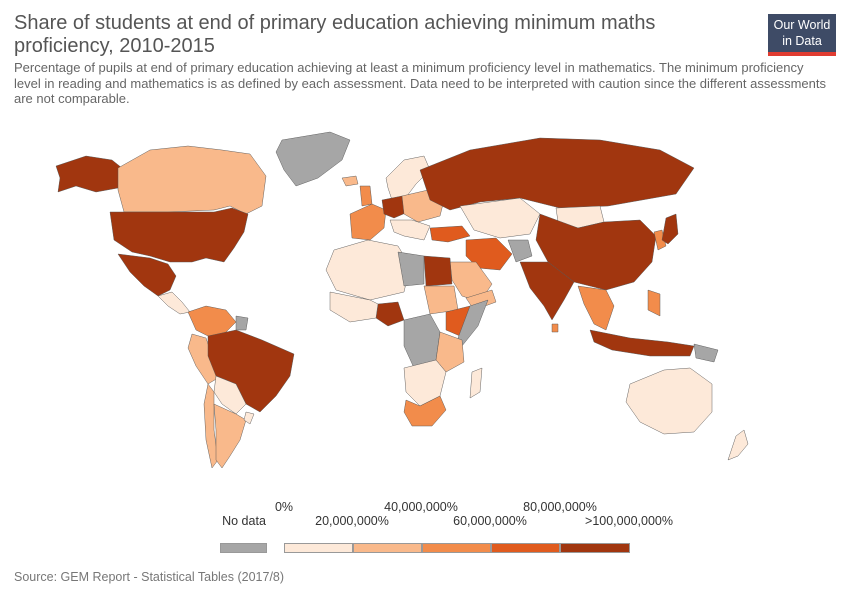 The width and height of the screenshot is (850, 600). What do you see at coordinates (802, 41) in the screenshot?
I see `logo-line-2: in Data` at bounding box center [802, 41].